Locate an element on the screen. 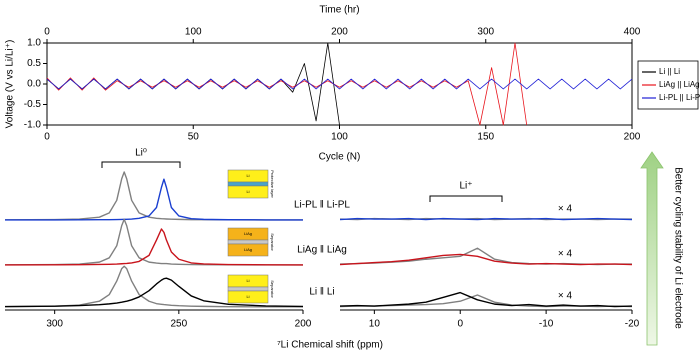 This screenshot has height=355, width=700. voltage-line is located at coordinates (339, 84).